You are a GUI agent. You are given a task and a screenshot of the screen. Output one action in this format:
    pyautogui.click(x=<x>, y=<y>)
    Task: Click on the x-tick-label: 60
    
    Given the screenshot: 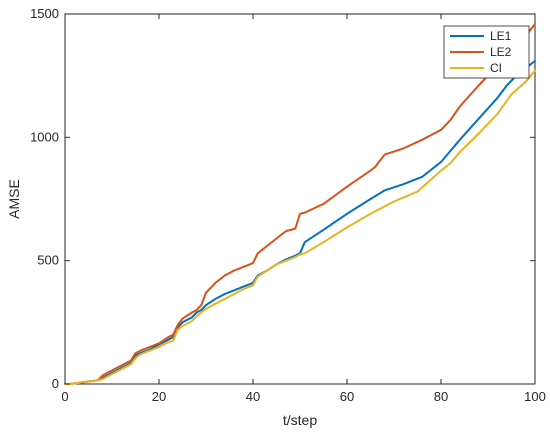 What is the action you would take?
    pyautogui.click(x=347, y=396)
    